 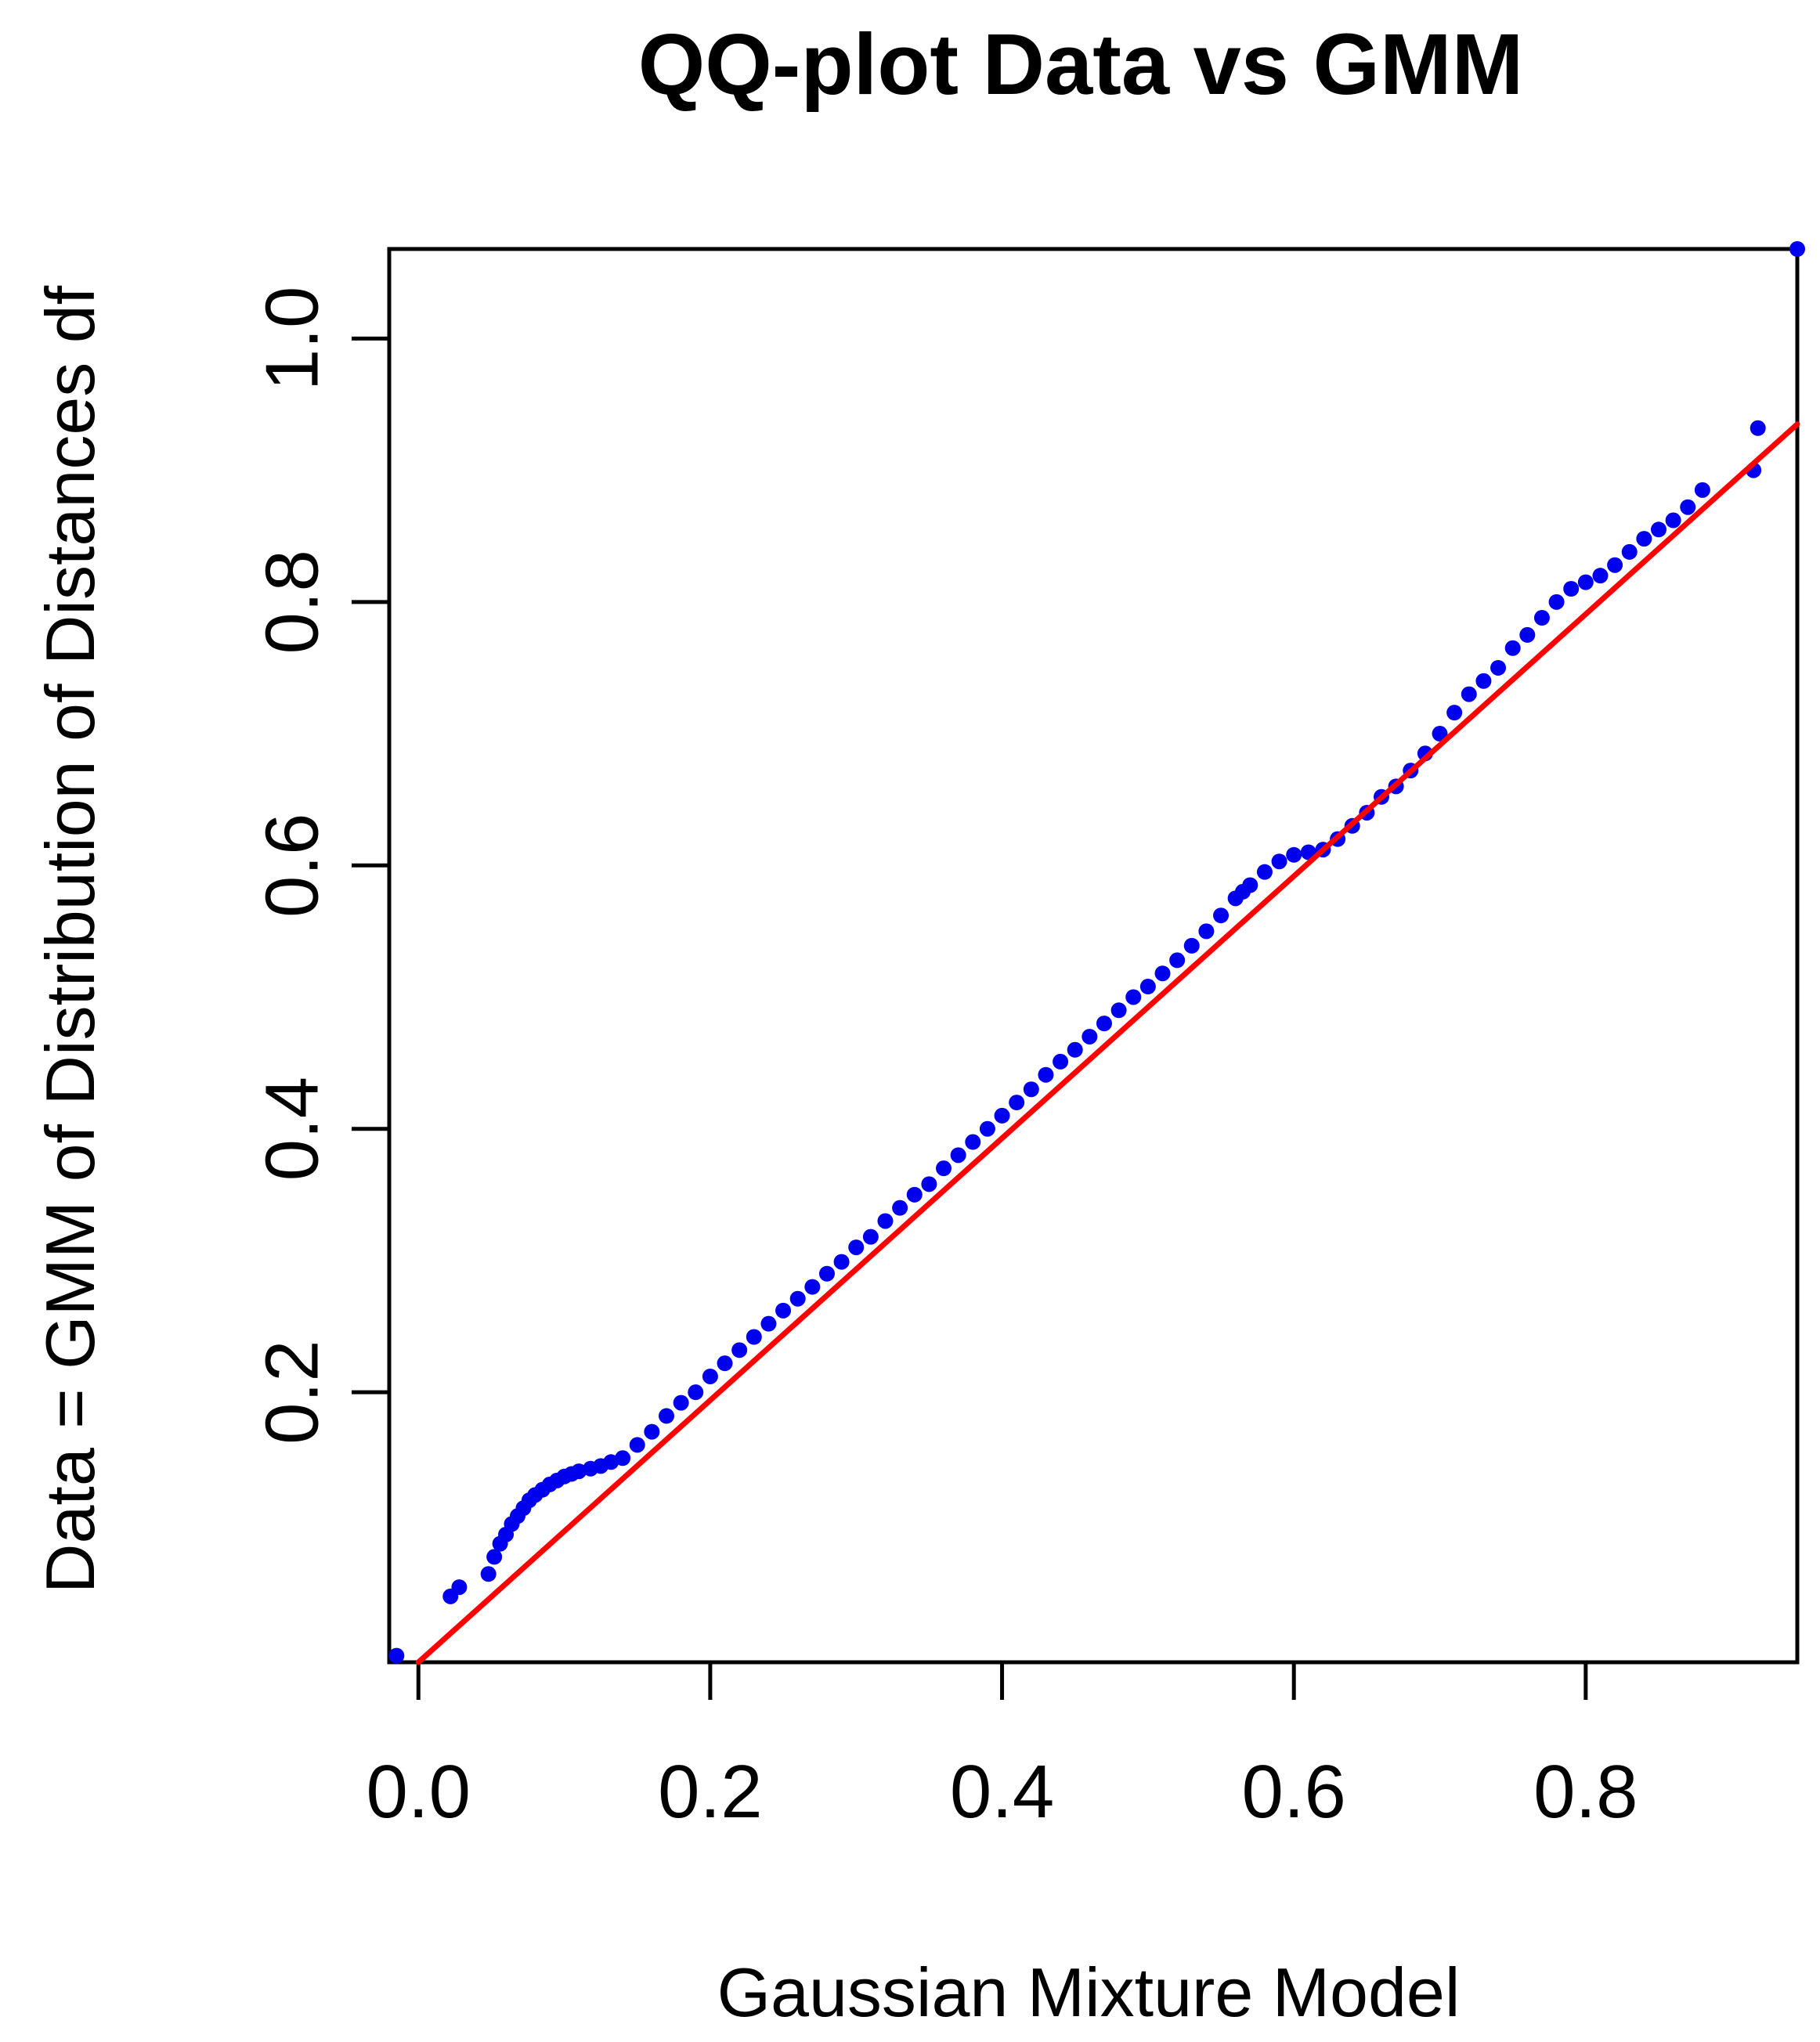 I want to click on x-tick-label: 0.8, so click(x=1585, y=1792).